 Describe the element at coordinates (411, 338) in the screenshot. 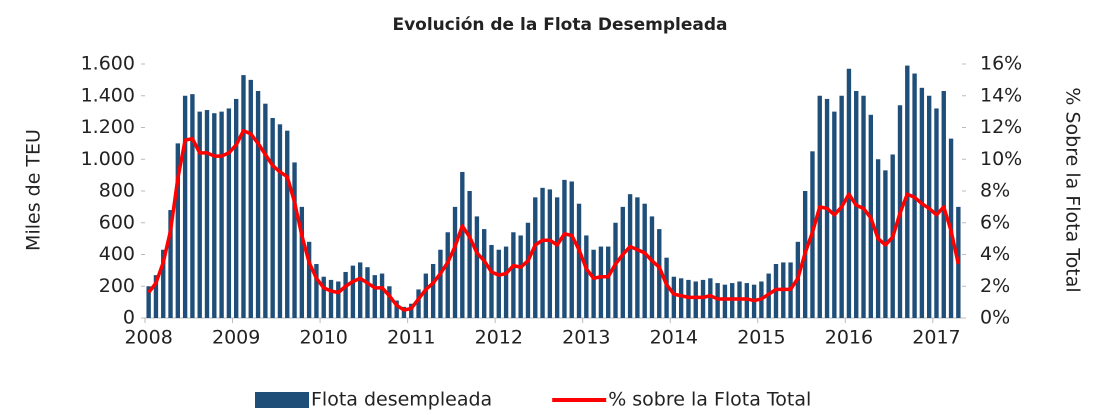

I see `x-tick-label: 2011` at that location.